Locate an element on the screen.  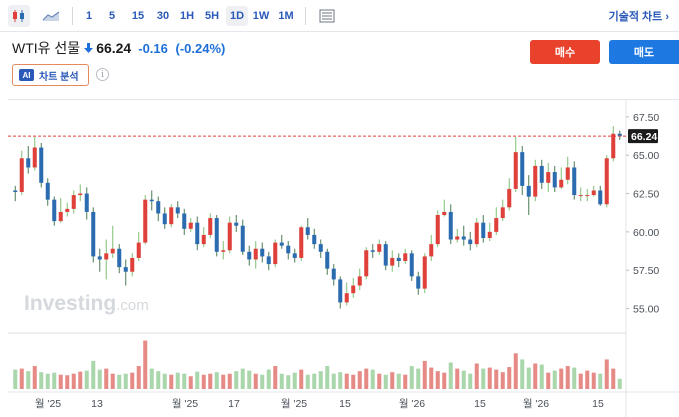
timeframe-1h: 1H is located at coordinates (187, 16).